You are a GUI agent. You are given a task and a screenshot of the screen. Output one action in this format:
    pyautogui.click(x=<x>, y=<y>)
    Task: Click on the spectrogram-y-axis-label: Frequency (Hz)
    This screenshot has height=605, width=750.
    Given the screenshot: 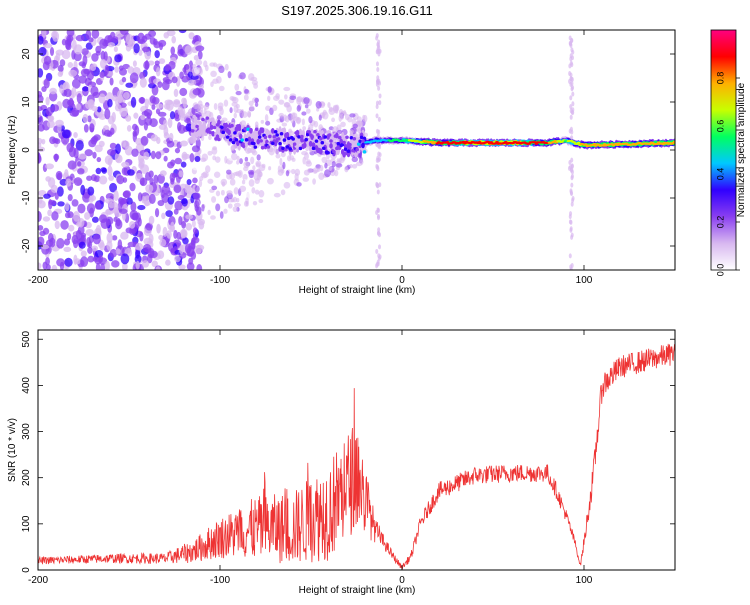 What is the action you would take?
    pyautogui.click(x=12, y=150)
    